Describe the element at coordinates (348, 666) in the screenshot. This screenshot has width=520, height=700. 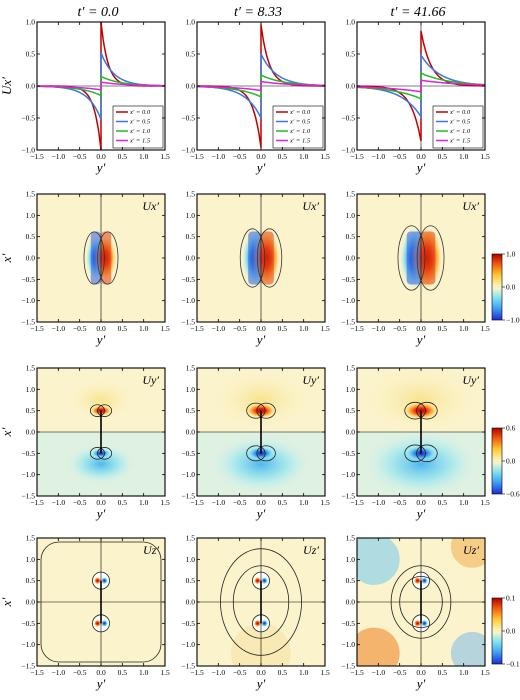
I see `field-panel-Uz-field-3-ytick-label: −1.5` at that location.